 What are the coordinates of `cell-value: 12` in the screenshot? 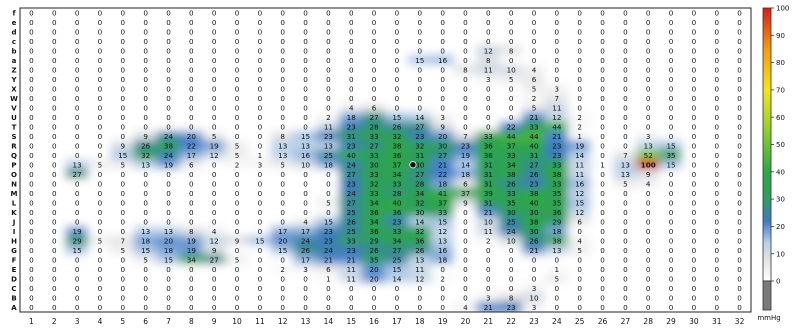 It's located at (214, 155).